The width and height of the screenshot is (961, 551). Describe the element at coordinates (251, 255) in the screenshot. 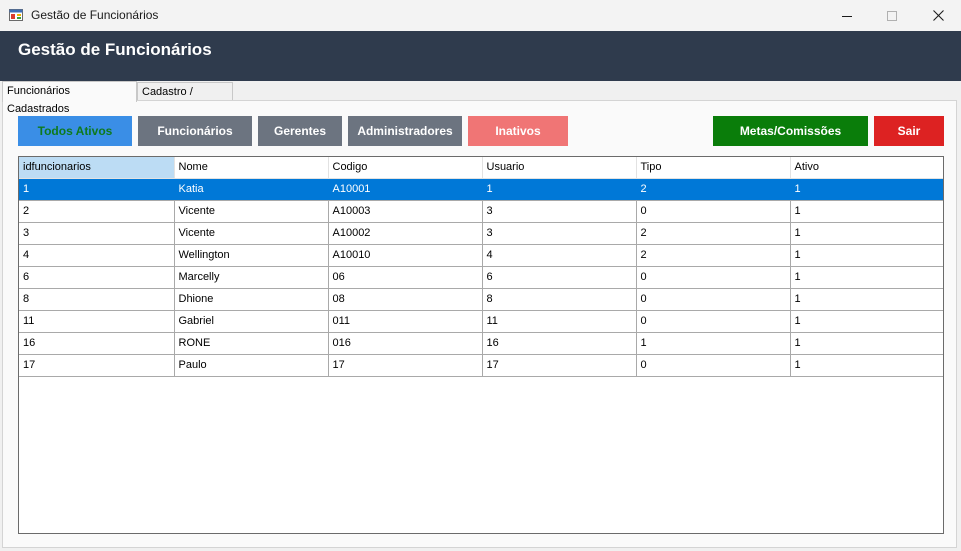

I see `nome-cell: Wellington` at that location.